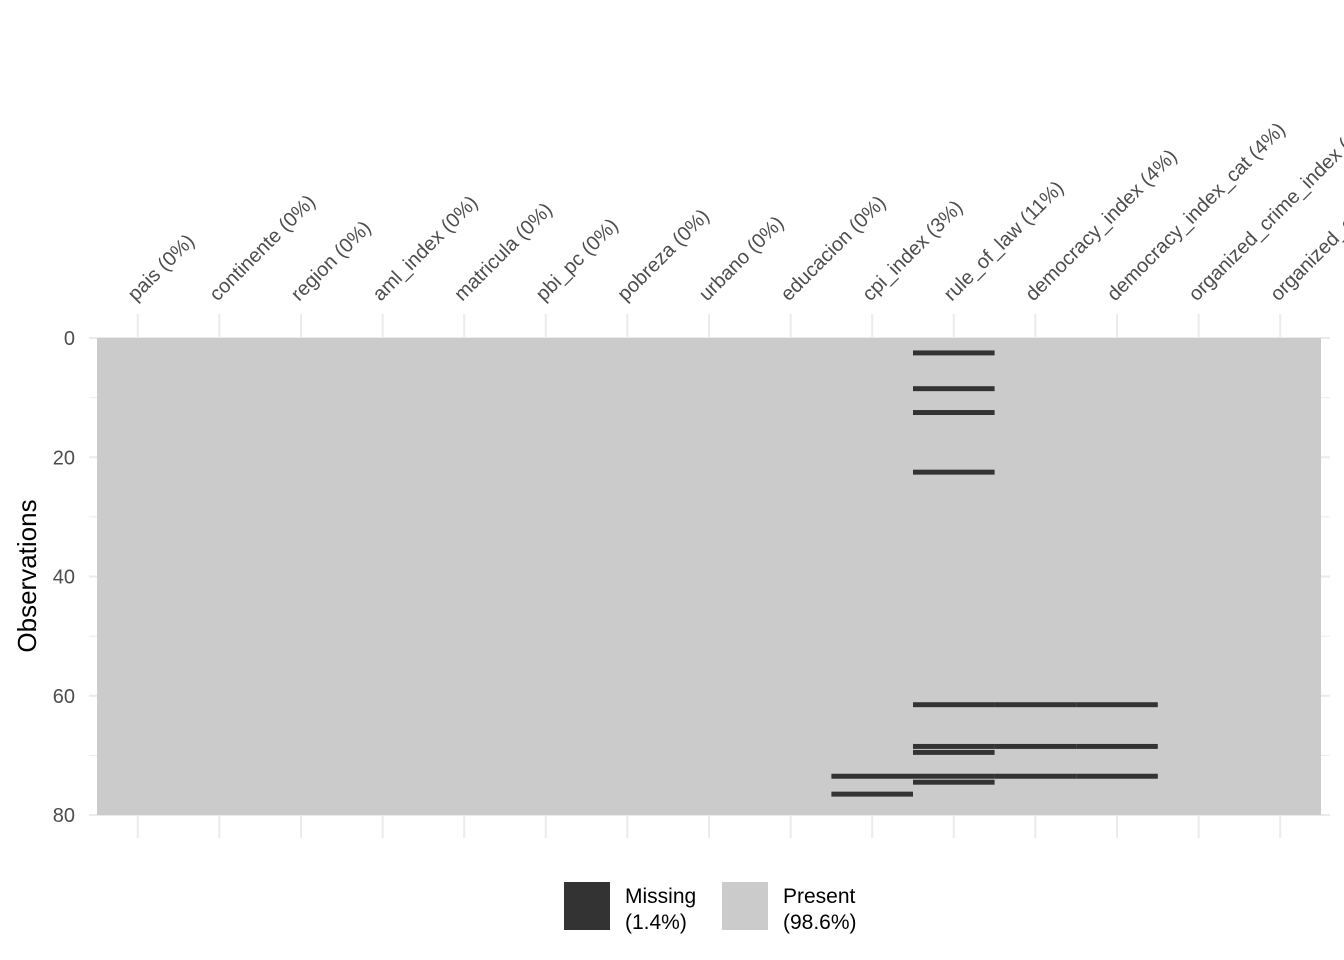 The height and width of the screenshot is (960, 1344). What do you see at coordinates (69, 339) in the screenshot?
I see `y-tick-label: 0` at bounding box center [69, 339].